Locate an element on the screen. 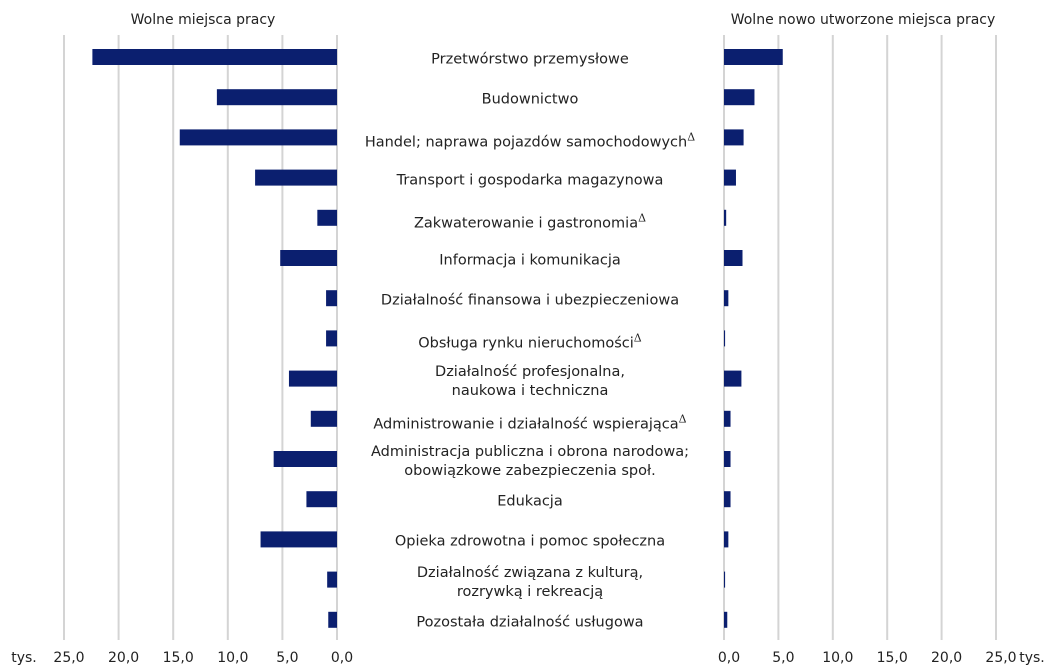 The height and width of the screenshot is (666, 1054). category-text: Handel; naprawa pojazdów samochodowych is located at coordinates (526, 142).